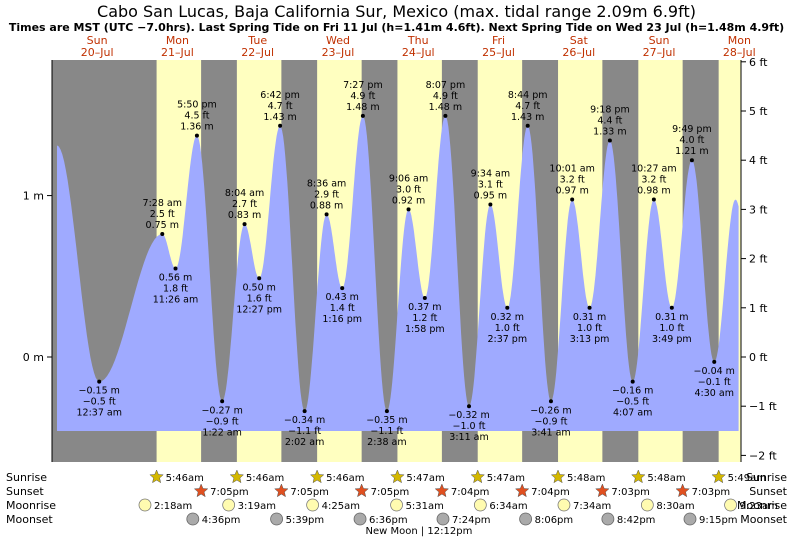  What do you see at coordinates (758, 259) in the screenshot?
I see `right-tick-label: 2 ft` at bounding box center [758, 259].